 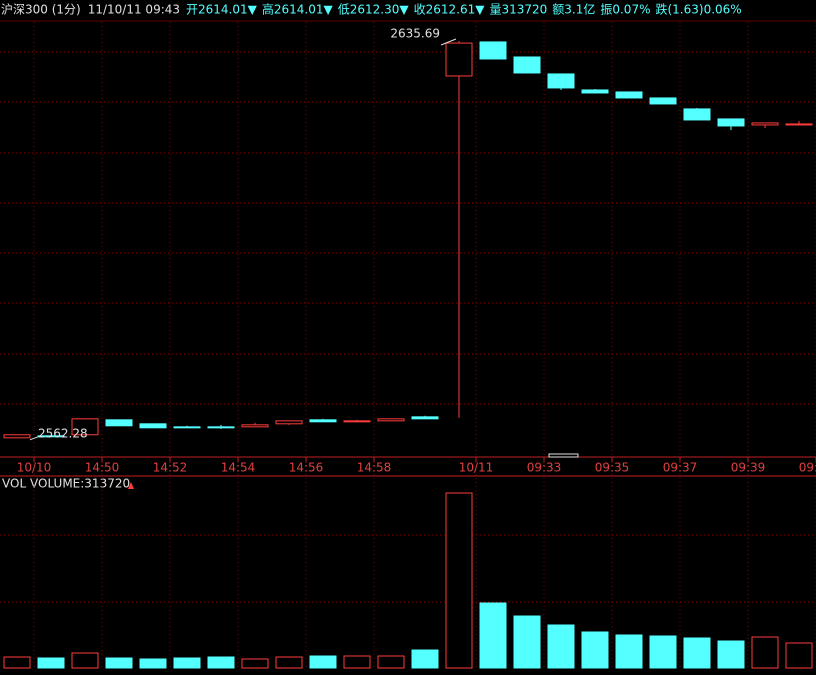 I want to click on volume-up-arrow, so click(x=131, y=485).